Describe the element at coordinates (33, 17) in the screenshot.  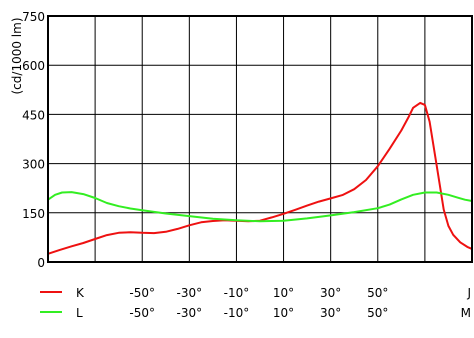
I see `y-tick-label: 750` at that location.